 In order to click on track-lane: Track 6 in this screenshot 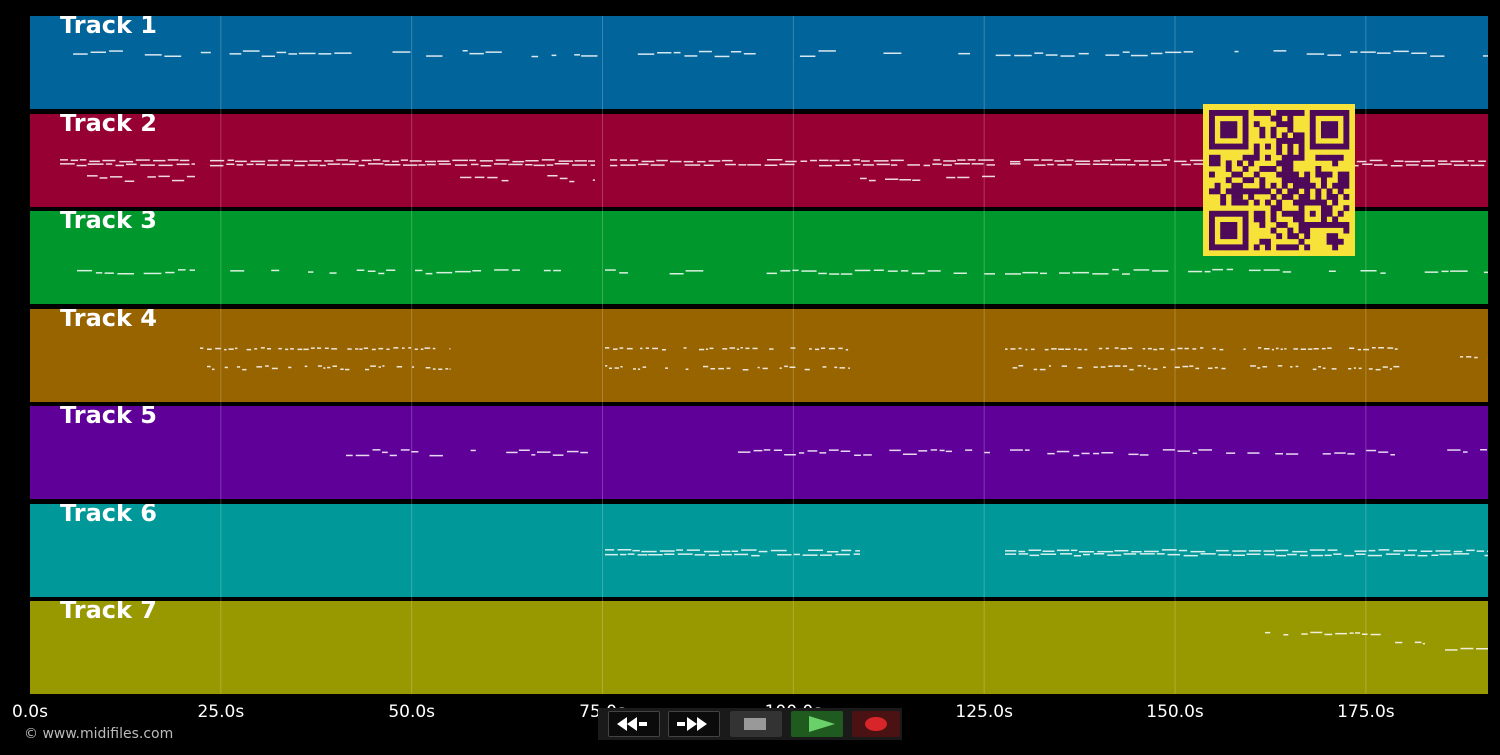, I will do `click(759, 550)`.